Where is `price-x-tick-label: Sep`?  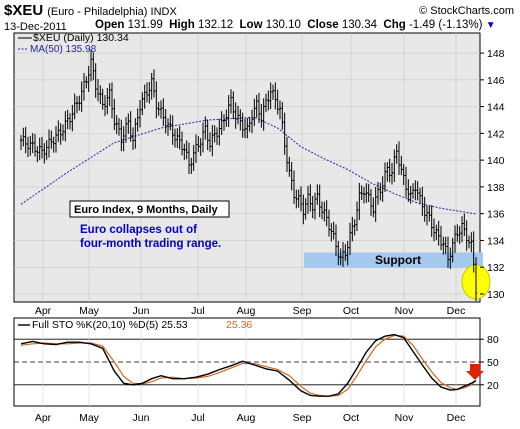
price-x-tick-label: Sep is located at coordinates (302, 311).